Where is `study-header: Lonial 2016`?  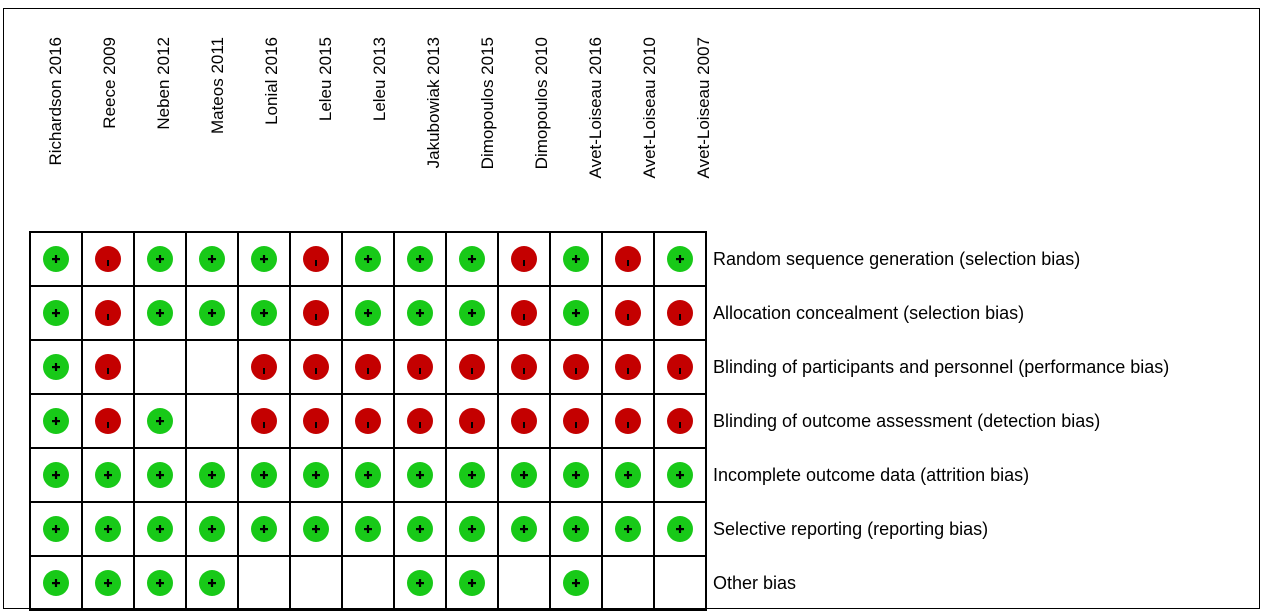 study-header: Lonial 2016 is located at coordinates (271, 132).